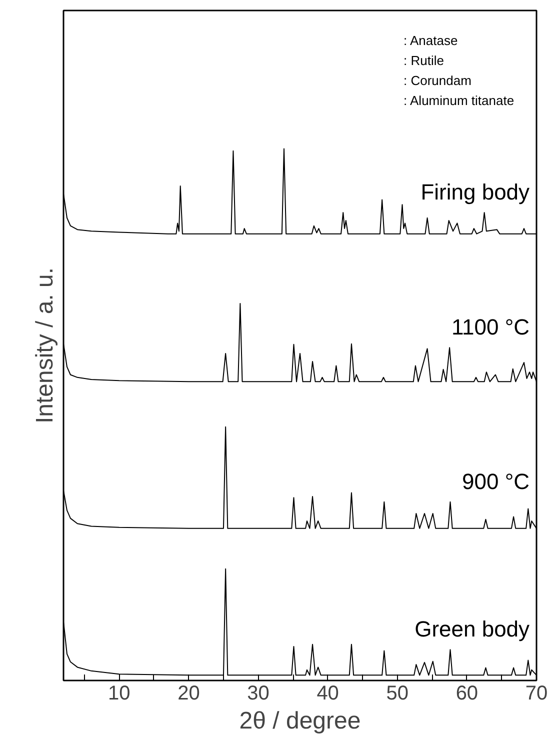 This screenshot has width=553, height=756. Describe the element at coordinates (258, 693) in the screenshot. I see `x-tick-label: 30` at that location.